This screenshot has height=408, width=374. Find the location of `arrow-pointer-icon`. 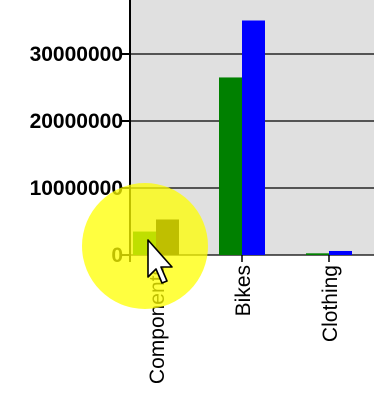

arrow-pointer-icon is located at coordinates (160, 261).